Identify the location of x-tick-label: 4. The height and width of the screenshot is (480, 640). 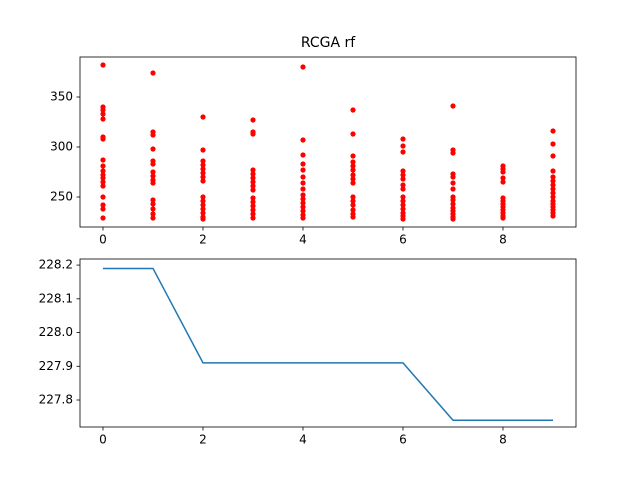
(303, 240).